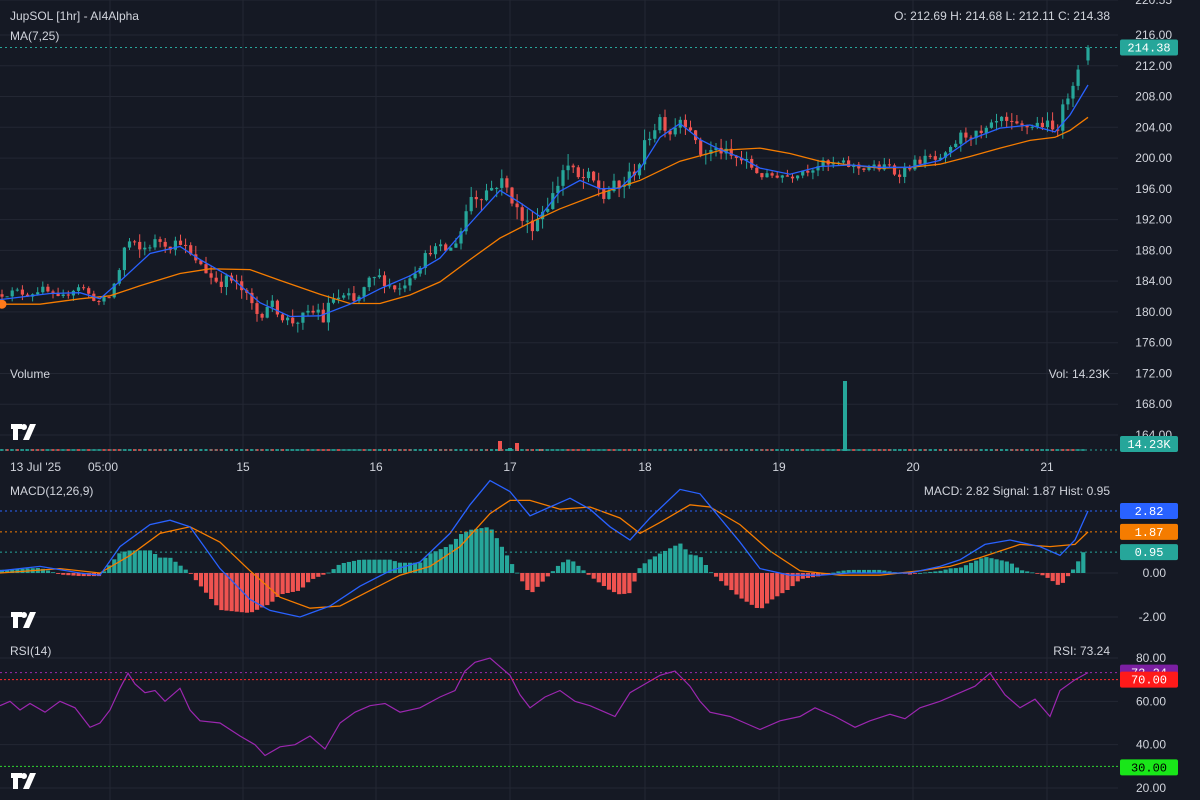 The image size is (1200, 800). I want to click on volume-pane, so click(559, 416).